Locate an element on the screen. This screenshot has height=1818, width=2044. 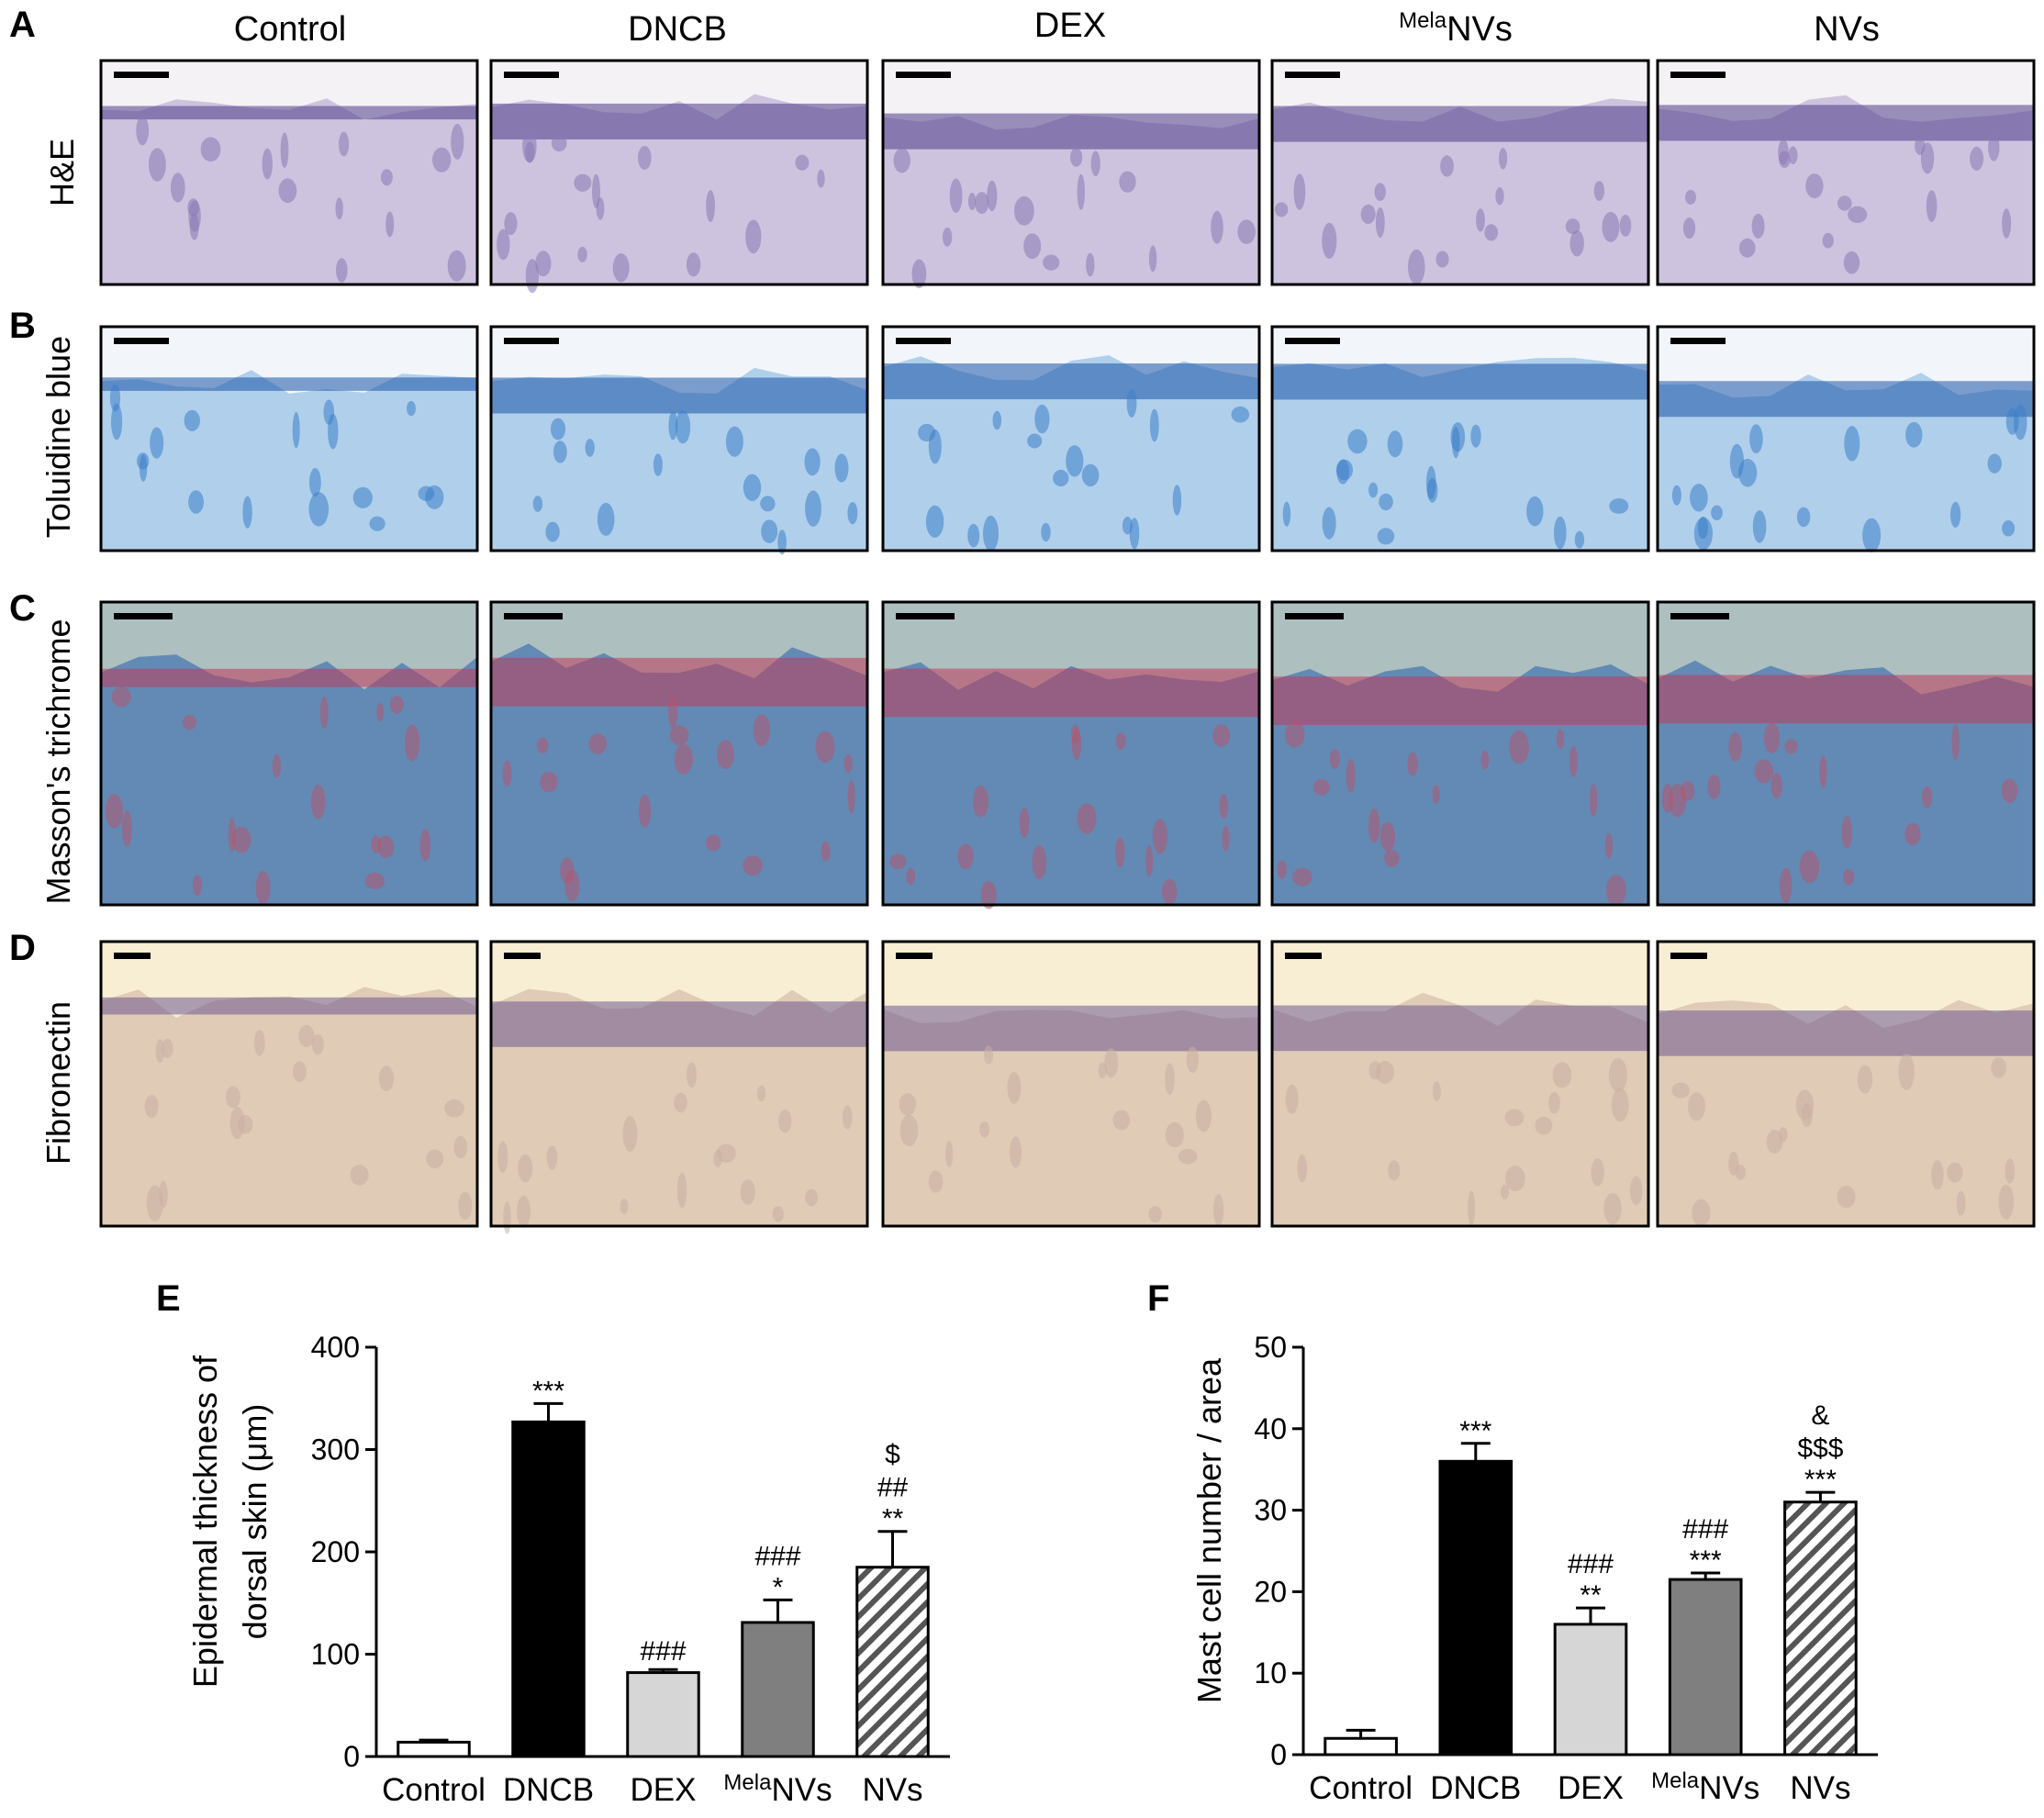
x-tick-label: DEX is located at coordinates (1591, 1788).